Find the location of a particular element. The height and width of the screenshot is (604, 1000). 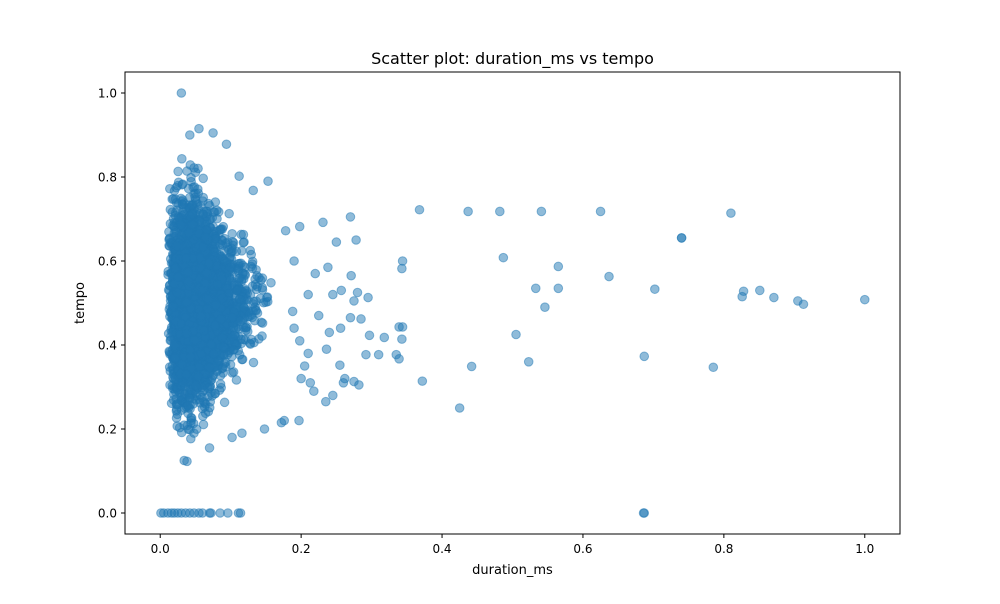

x-tick-label: 1.0 is located at coordinates (864, 549).